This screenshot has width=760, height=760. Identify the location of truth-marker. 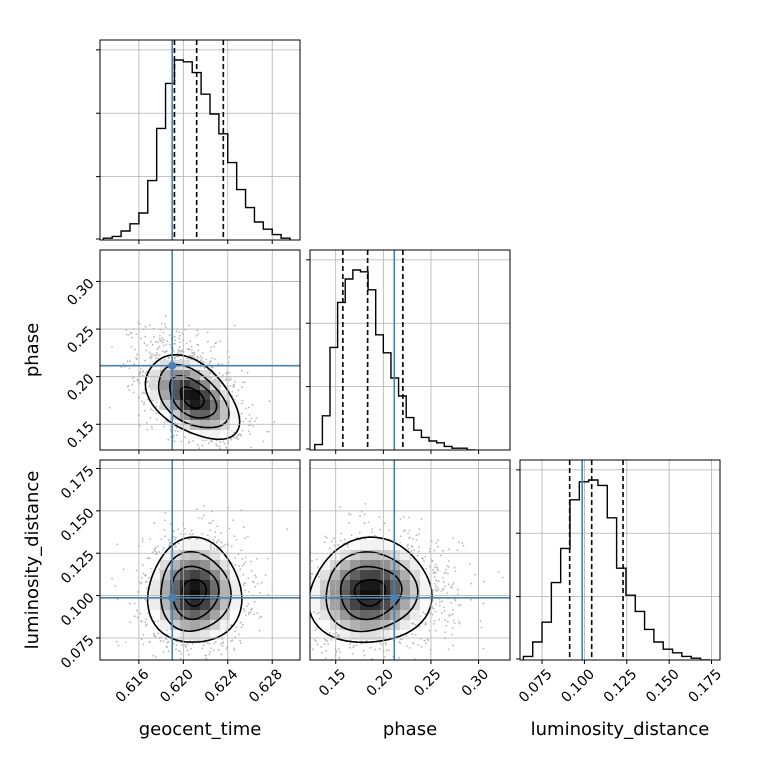
(394, 597).